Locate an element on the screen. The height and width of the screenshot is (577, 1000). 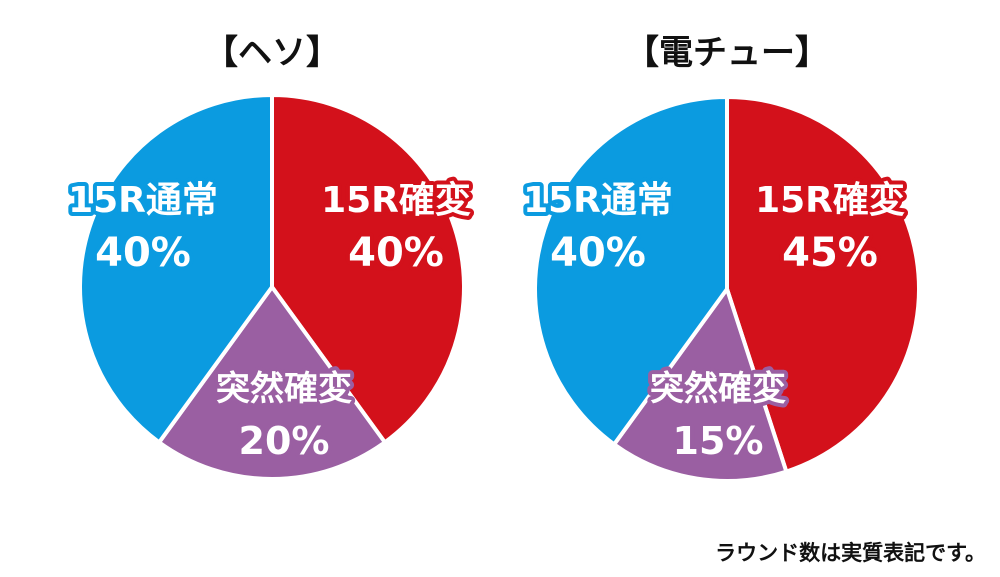
slice-value-label: 20% is located at coordinates (284, 441).